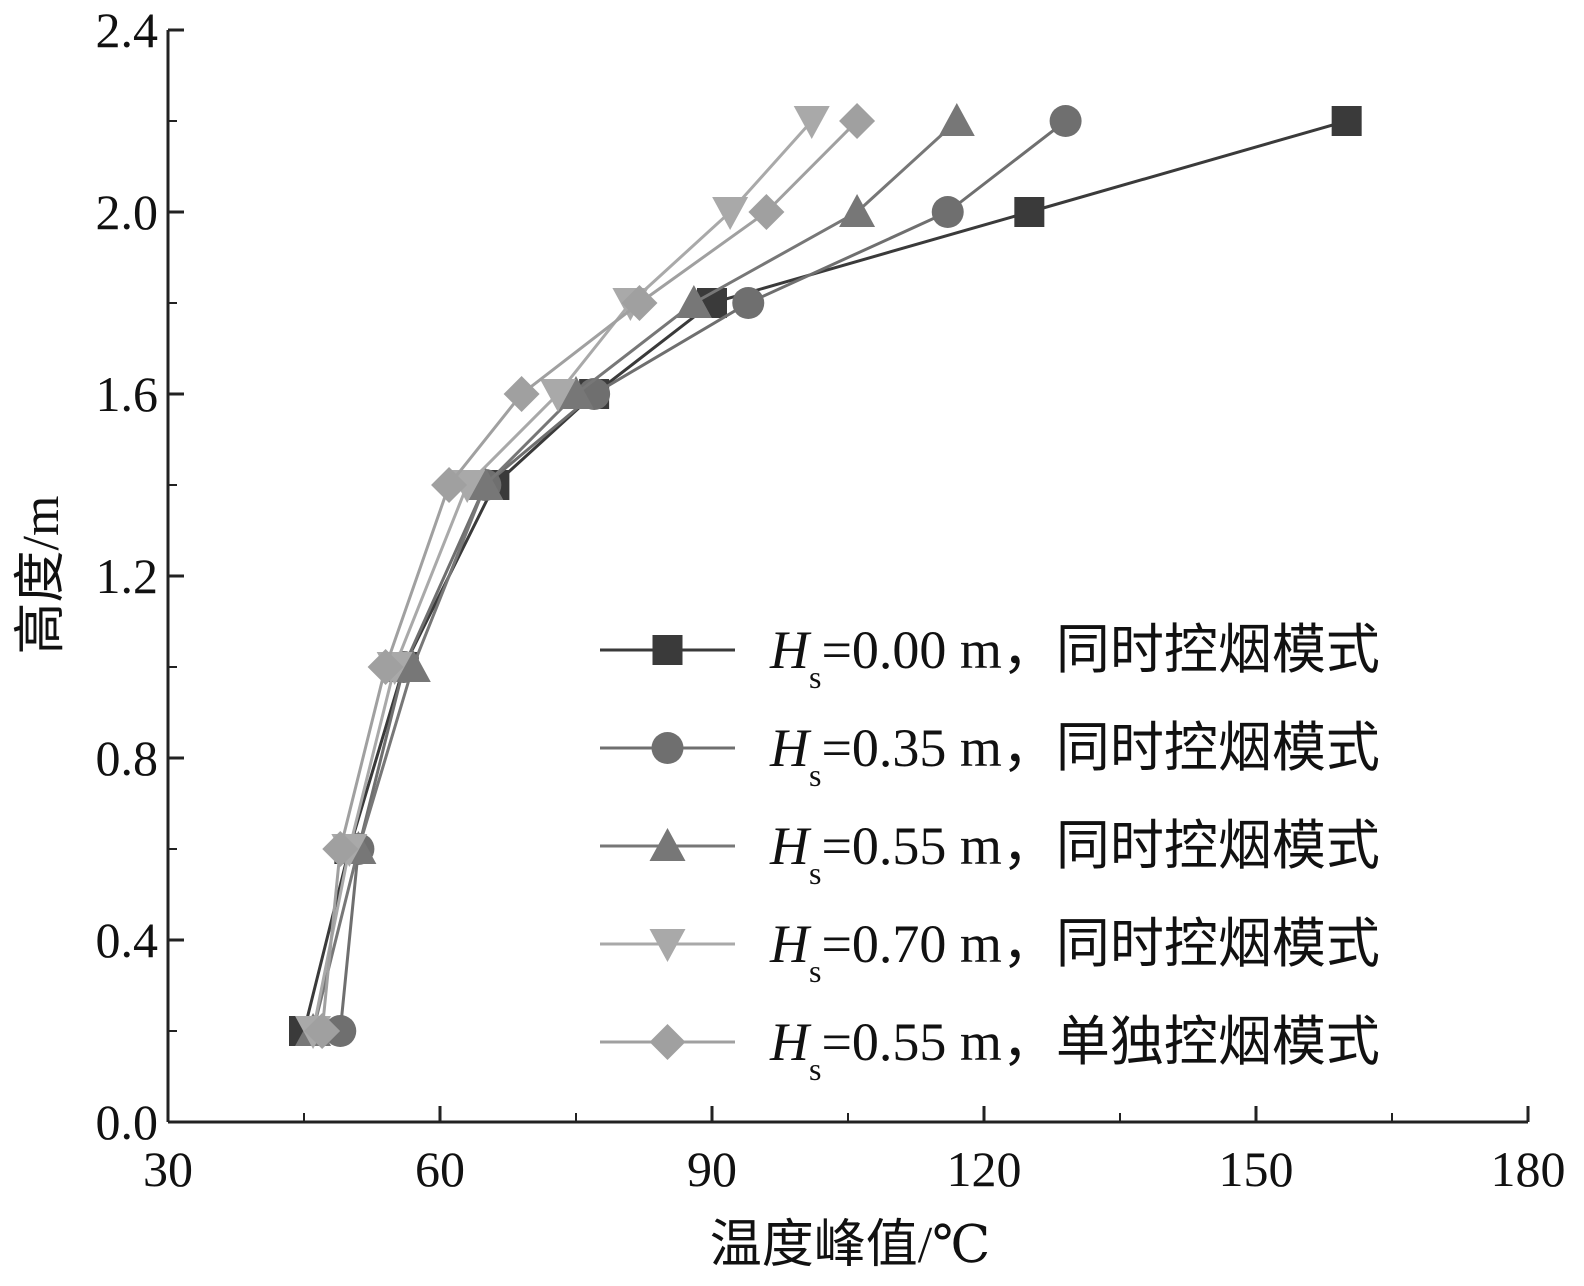 The height and width of the screenshot is (1286, 1584). I want to click on legend-item: Hs=0.55 m，单独控烟模式, so click(990, 1049).